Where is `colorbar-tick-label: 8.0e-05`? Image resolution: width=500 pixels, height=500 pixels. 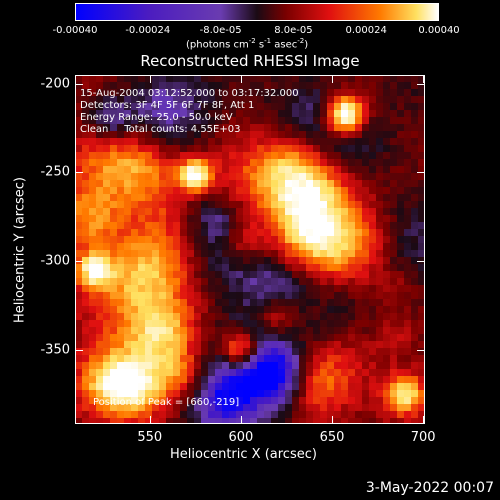 colorbar-tick-label: 8.0e-05 is located at coordinates (293, 30).